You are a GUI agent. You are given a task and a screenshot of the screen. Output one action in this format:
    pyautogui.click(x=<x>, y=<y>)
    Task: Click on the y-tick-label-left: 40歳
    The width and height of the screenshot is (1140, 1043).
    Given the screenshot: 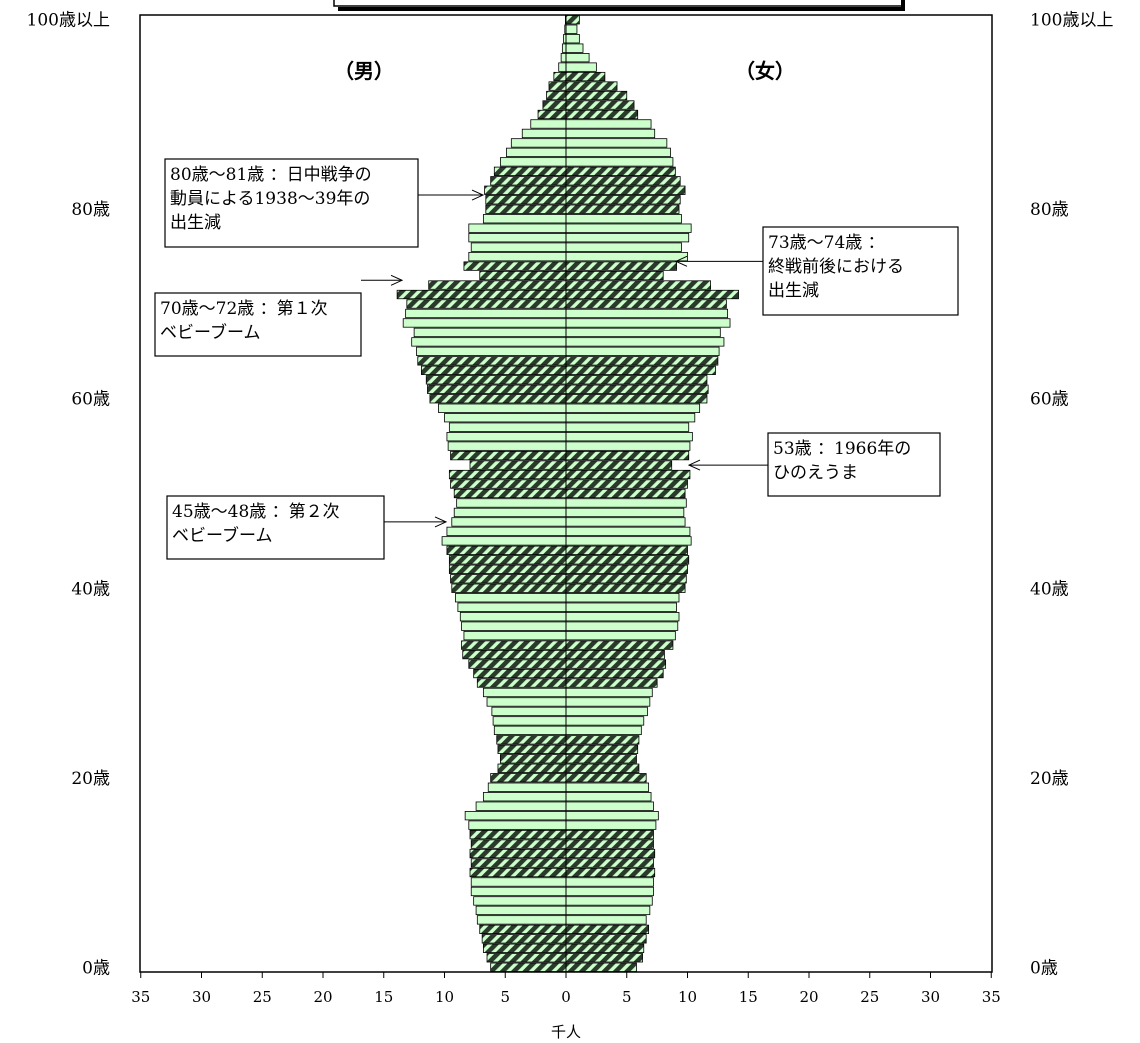 What is the action you would take?
    pyautogui.click(x=90, y=589)
    